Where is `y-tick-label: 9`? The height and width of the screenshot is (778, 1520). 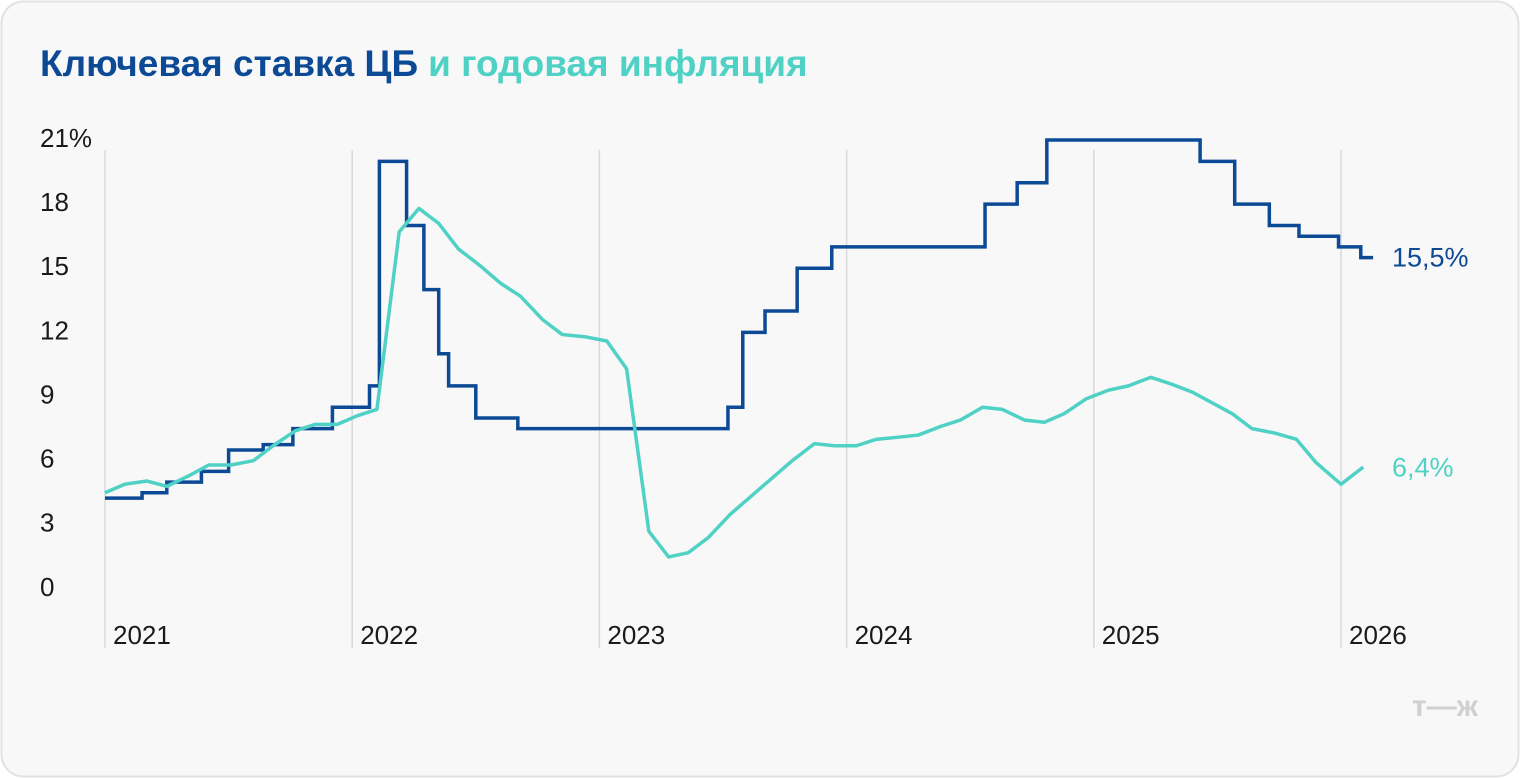 y-tick-label: 9 is located at coordinates (47, 394).